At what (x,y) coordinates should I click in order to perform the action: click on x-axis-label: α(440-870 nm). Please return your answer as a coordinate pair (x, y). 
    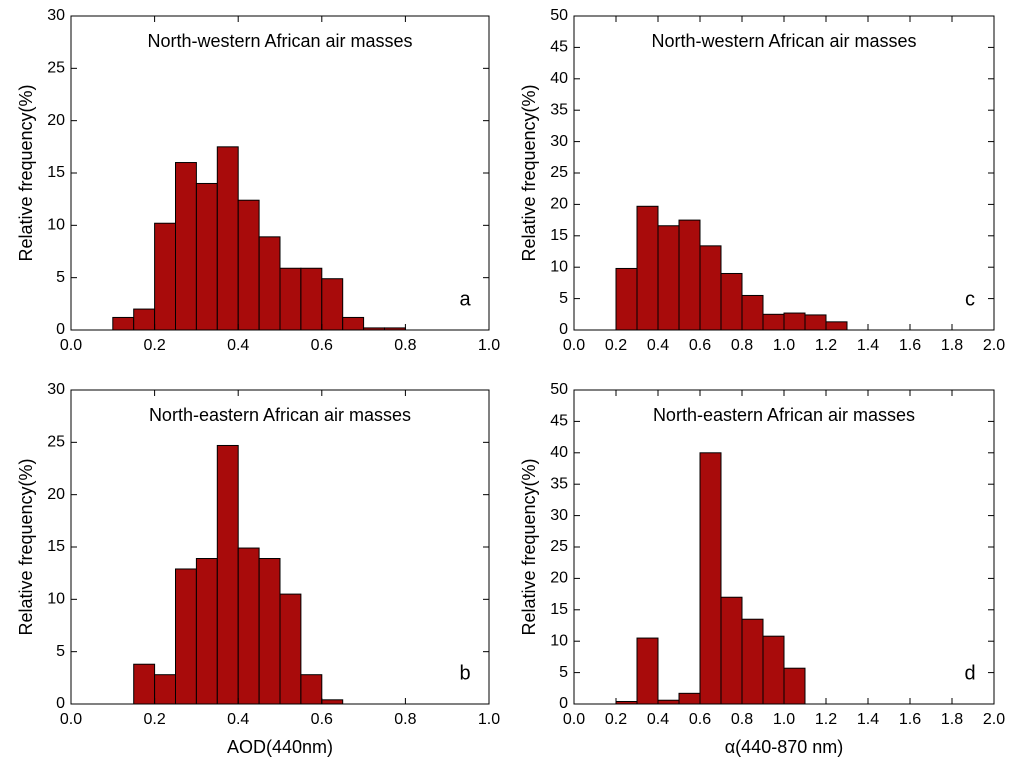
    Looking at the image, I should click on (784, 747).